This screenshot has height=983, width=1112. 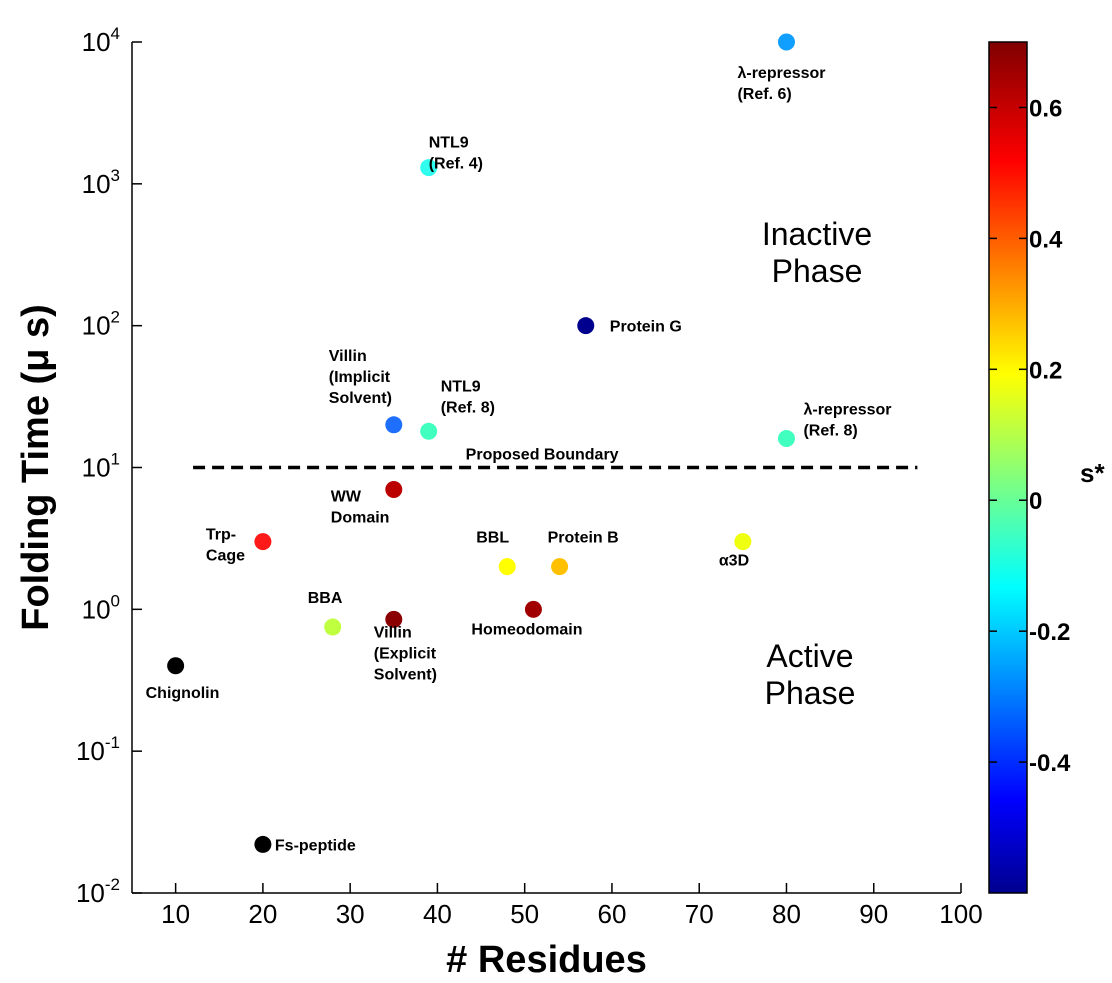 I want to click on colorbar-tick-label: 0, so click(x=1035, y=501).